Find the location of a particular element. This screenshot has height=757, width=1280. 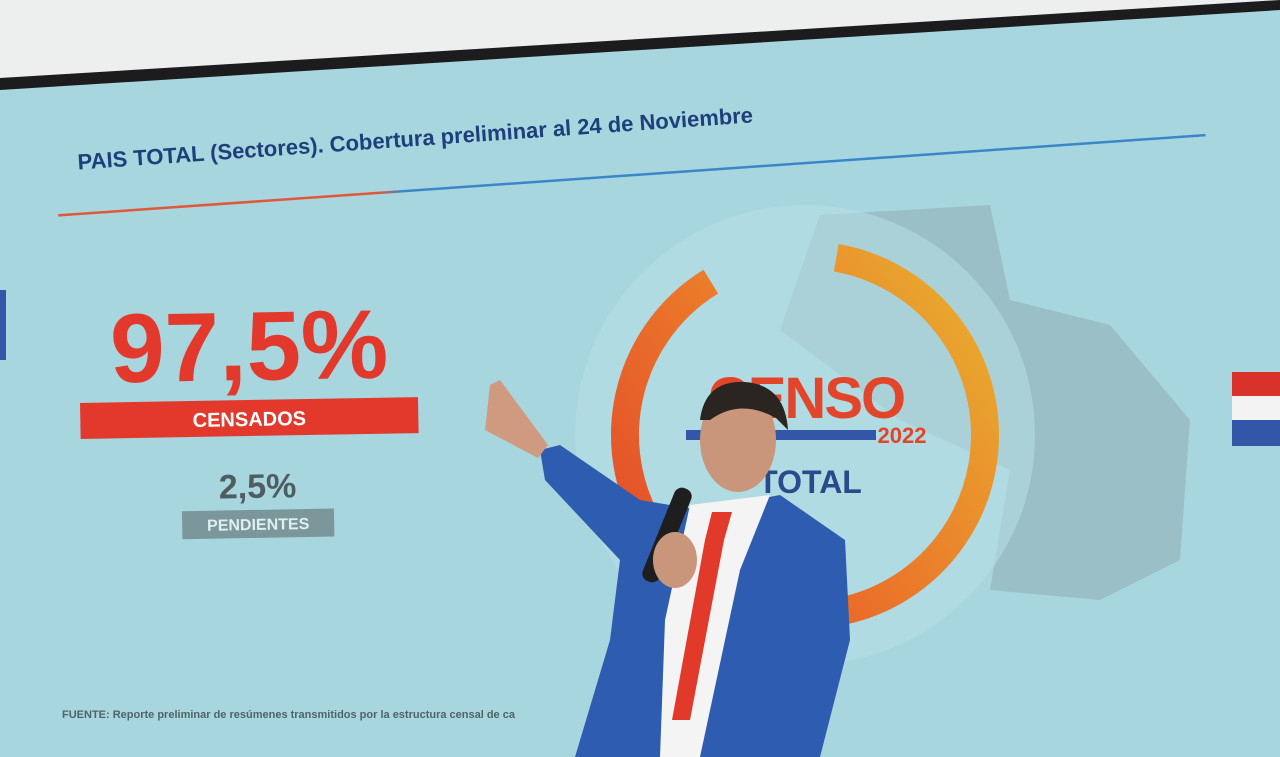

main-label: CENSADOS is located at coordinates (249, 420).